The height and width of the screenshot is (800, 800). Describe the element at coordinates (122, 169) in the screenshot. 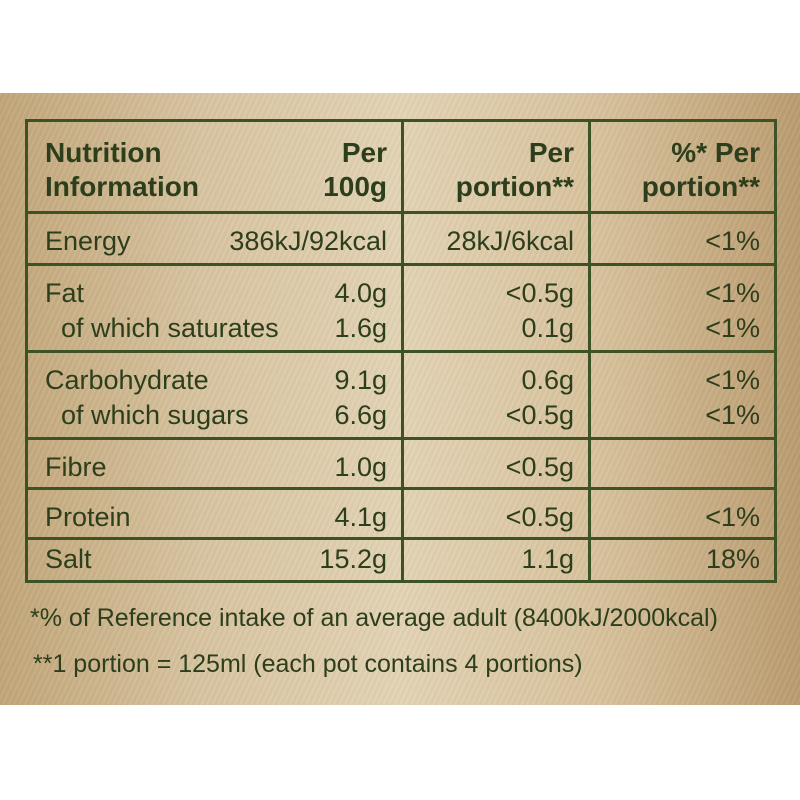

I see `header-nutrition: Nutrition Information` at that location.